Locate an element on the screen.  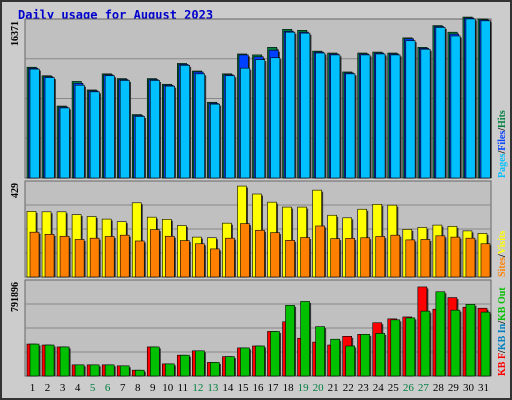
x-tick-label: 4 is located at coordinates (78, 388).